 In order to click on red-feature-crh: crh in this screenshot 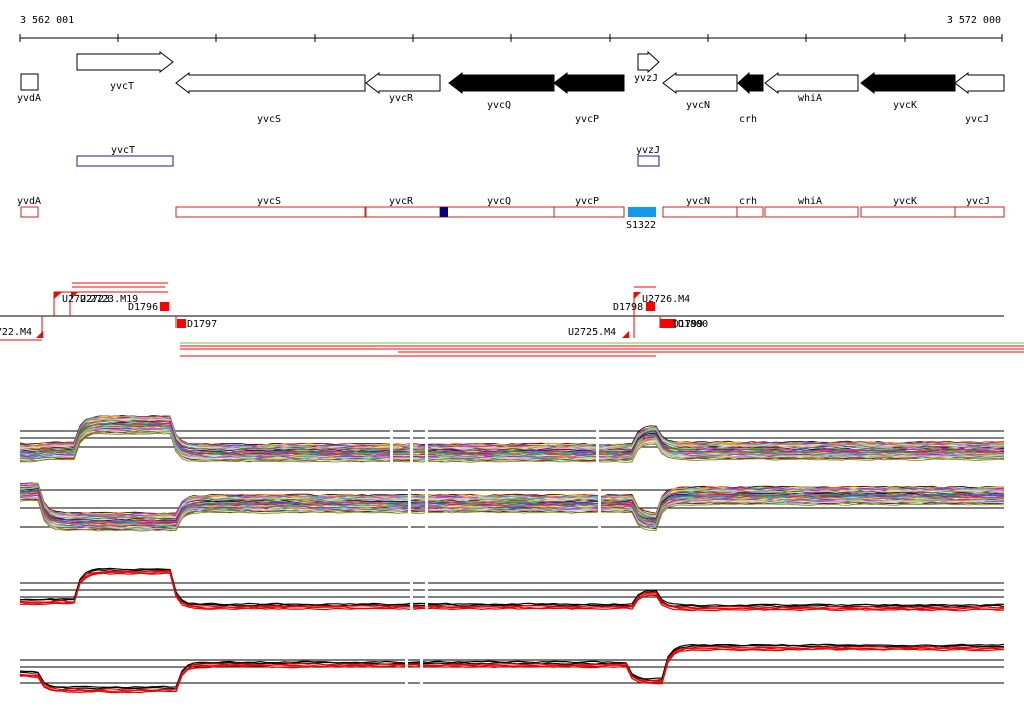, I will do `click(750, 207)`.